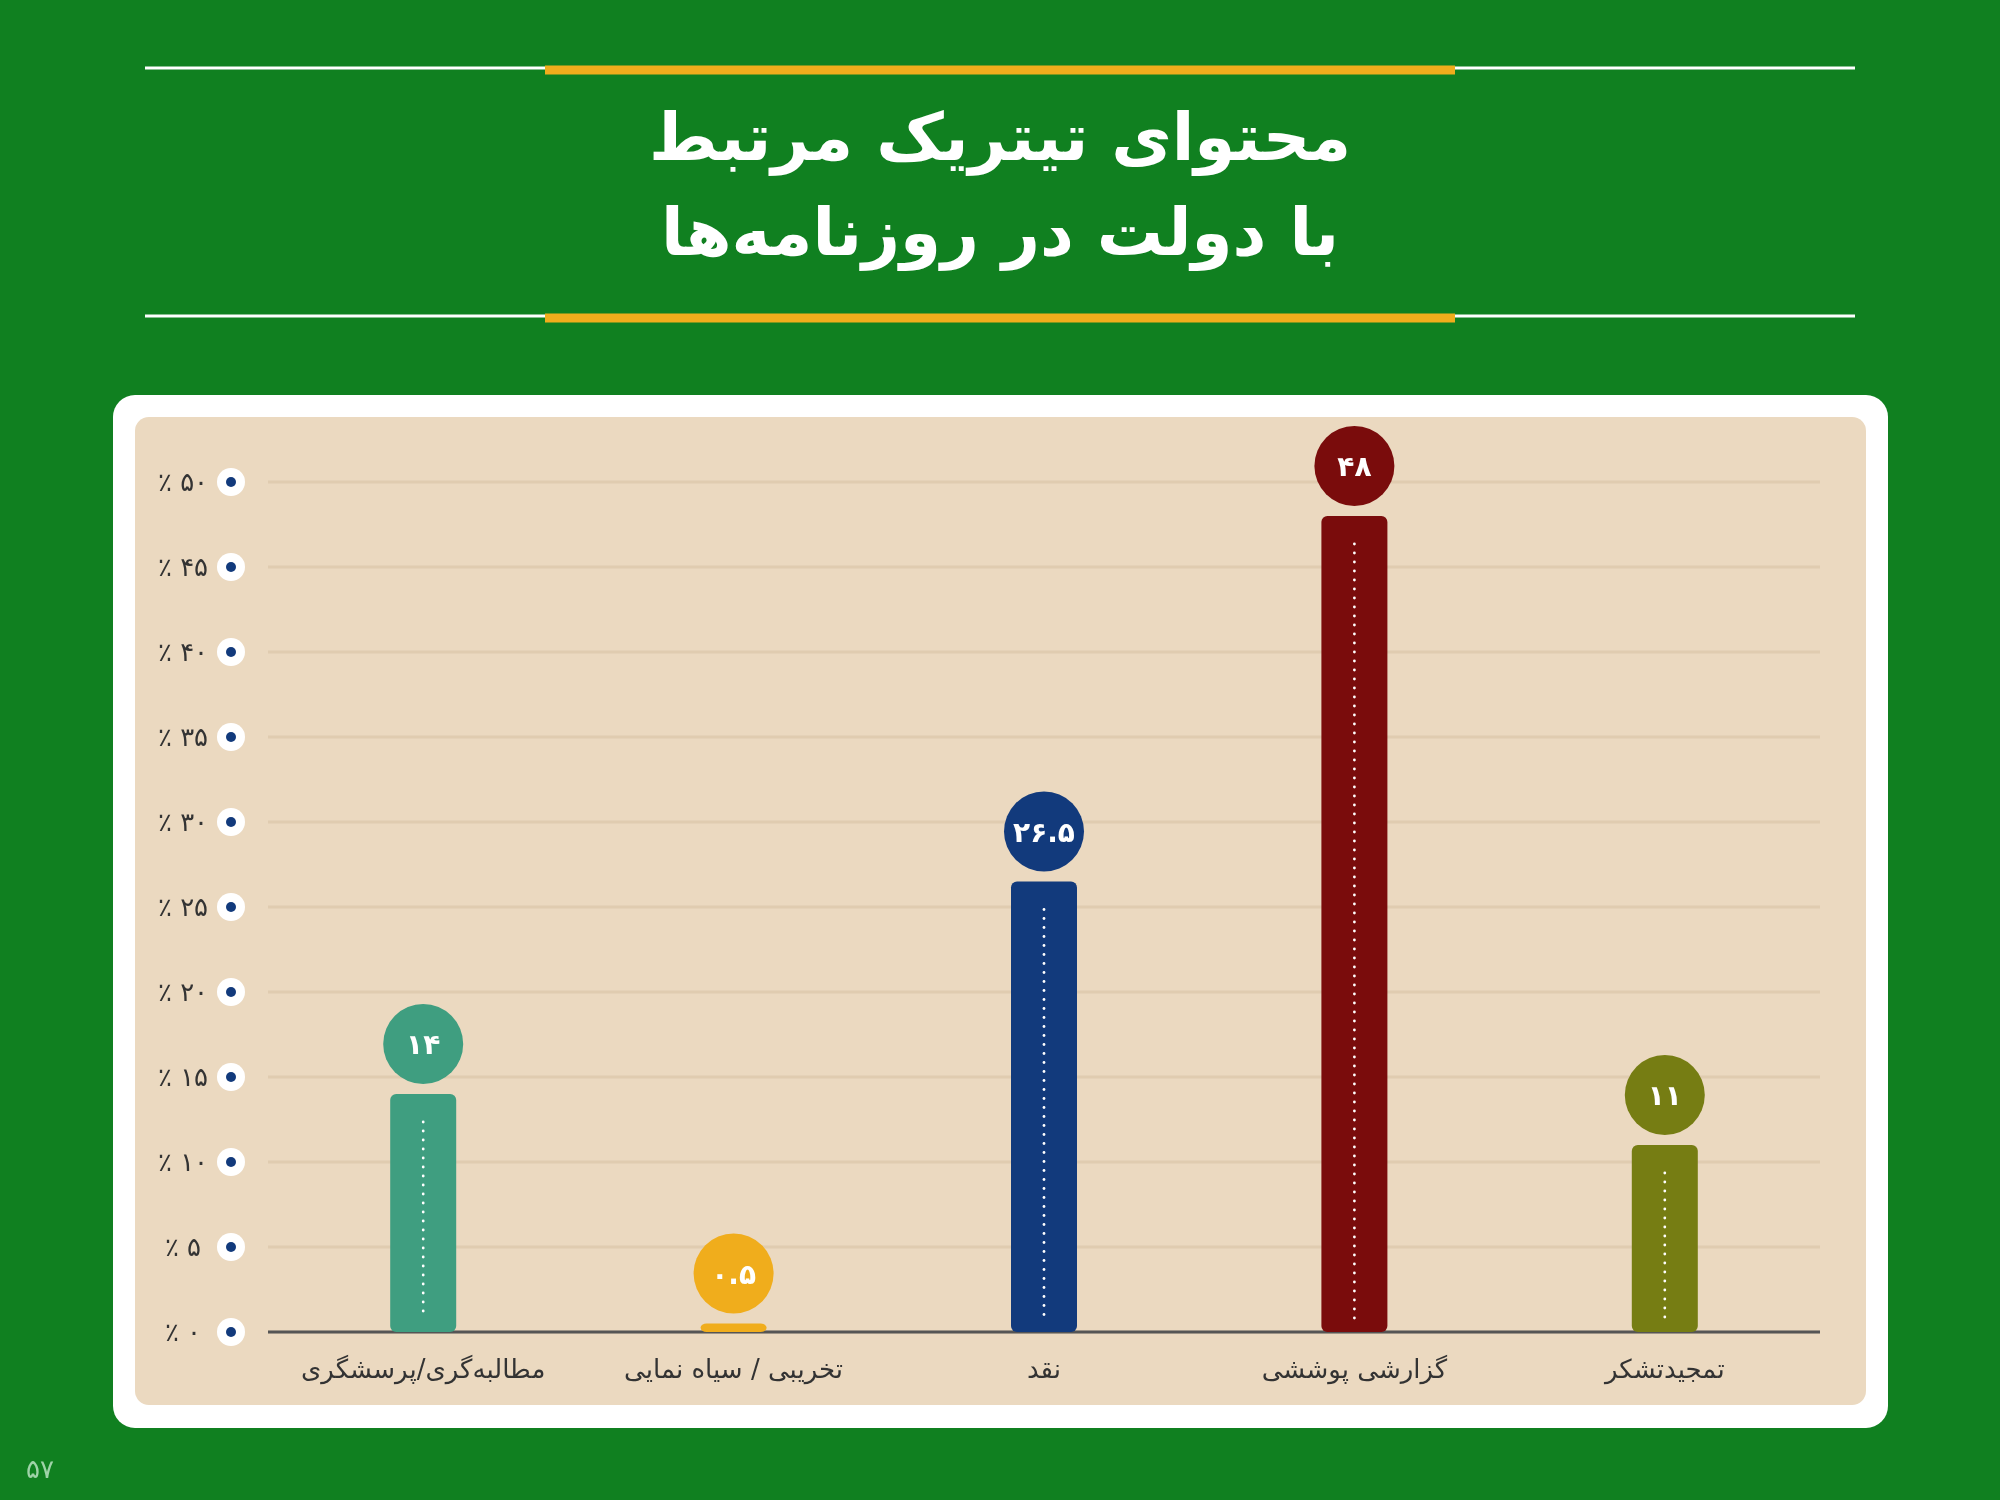 The height and width of the screenshot is (1500, 2000). Describe the element at coordinates (423, 1044) in the screenshot. I see `data-label: ۱۴` at that location.